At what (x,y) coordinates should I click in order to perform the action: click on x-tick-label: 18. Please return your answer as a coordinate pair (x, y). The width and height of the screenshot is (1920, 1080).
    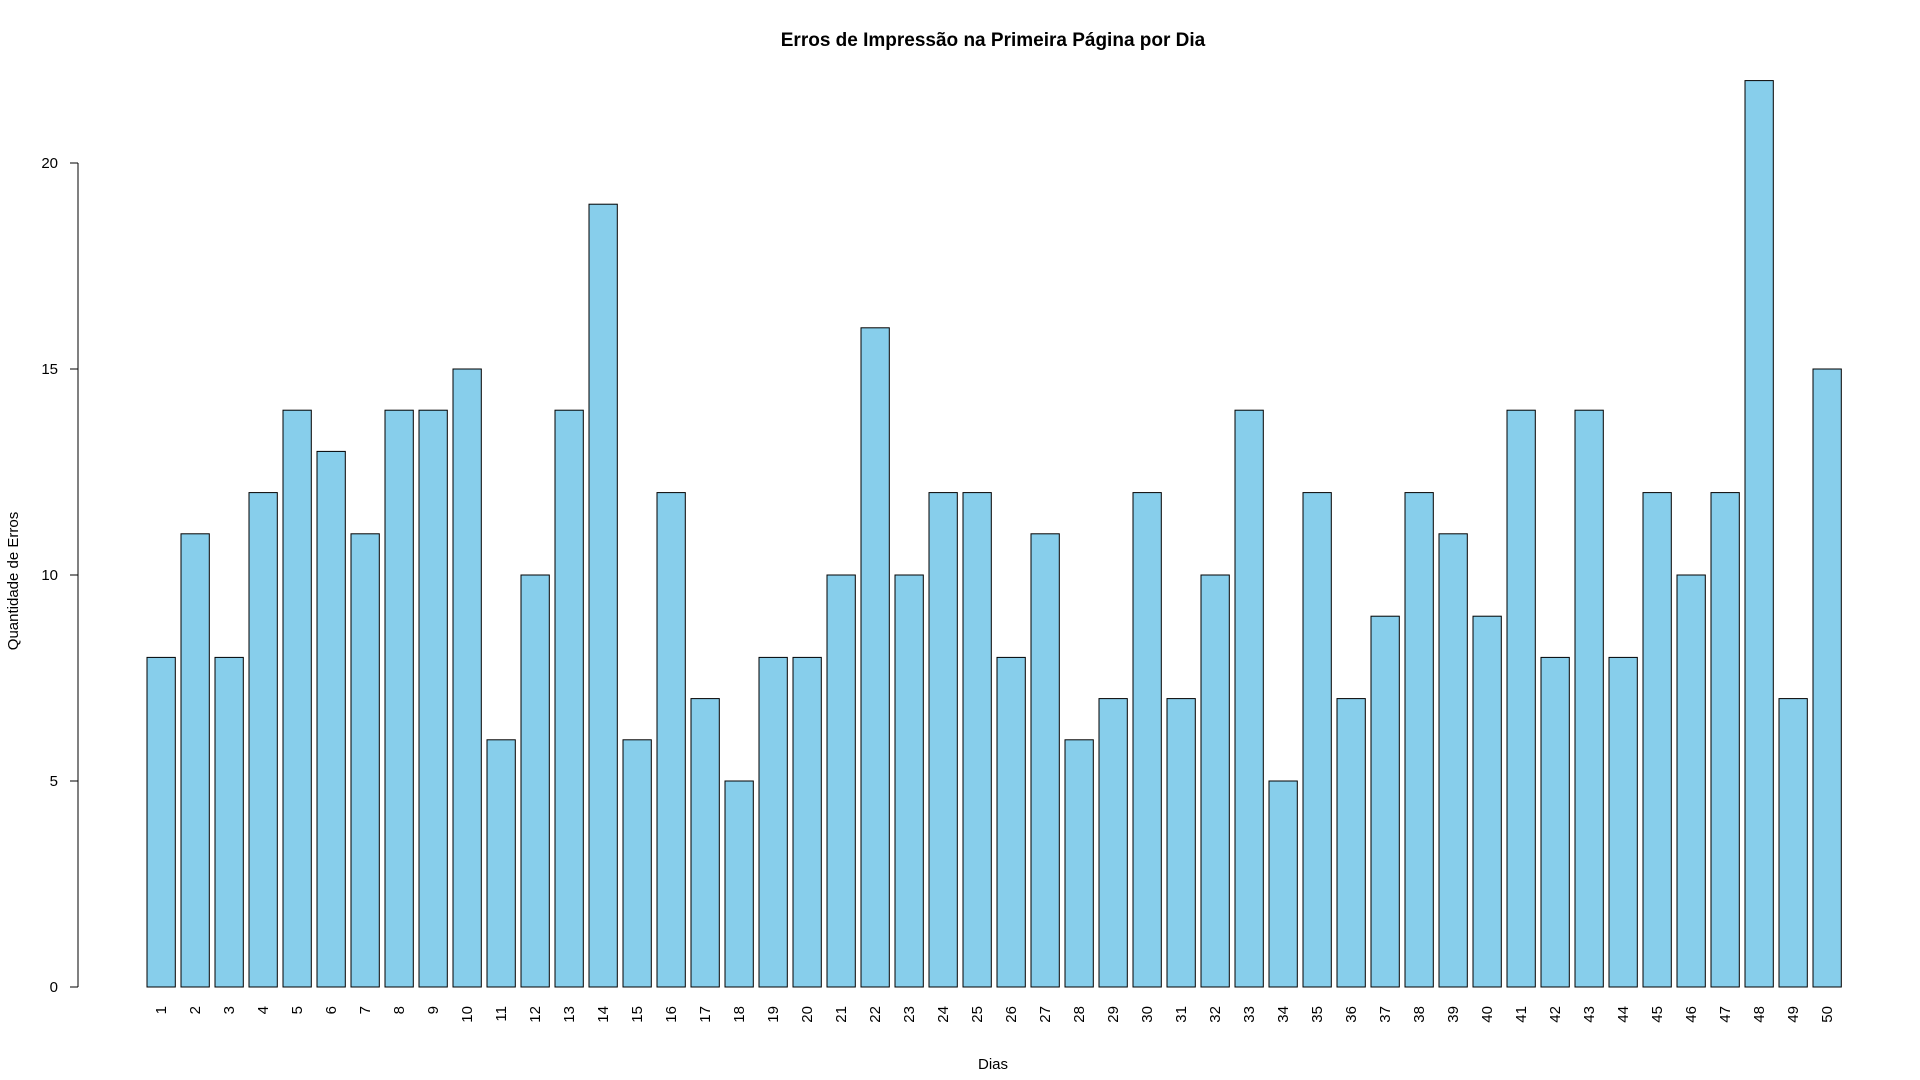
    Looking at the image, I should click on (739, 1014).